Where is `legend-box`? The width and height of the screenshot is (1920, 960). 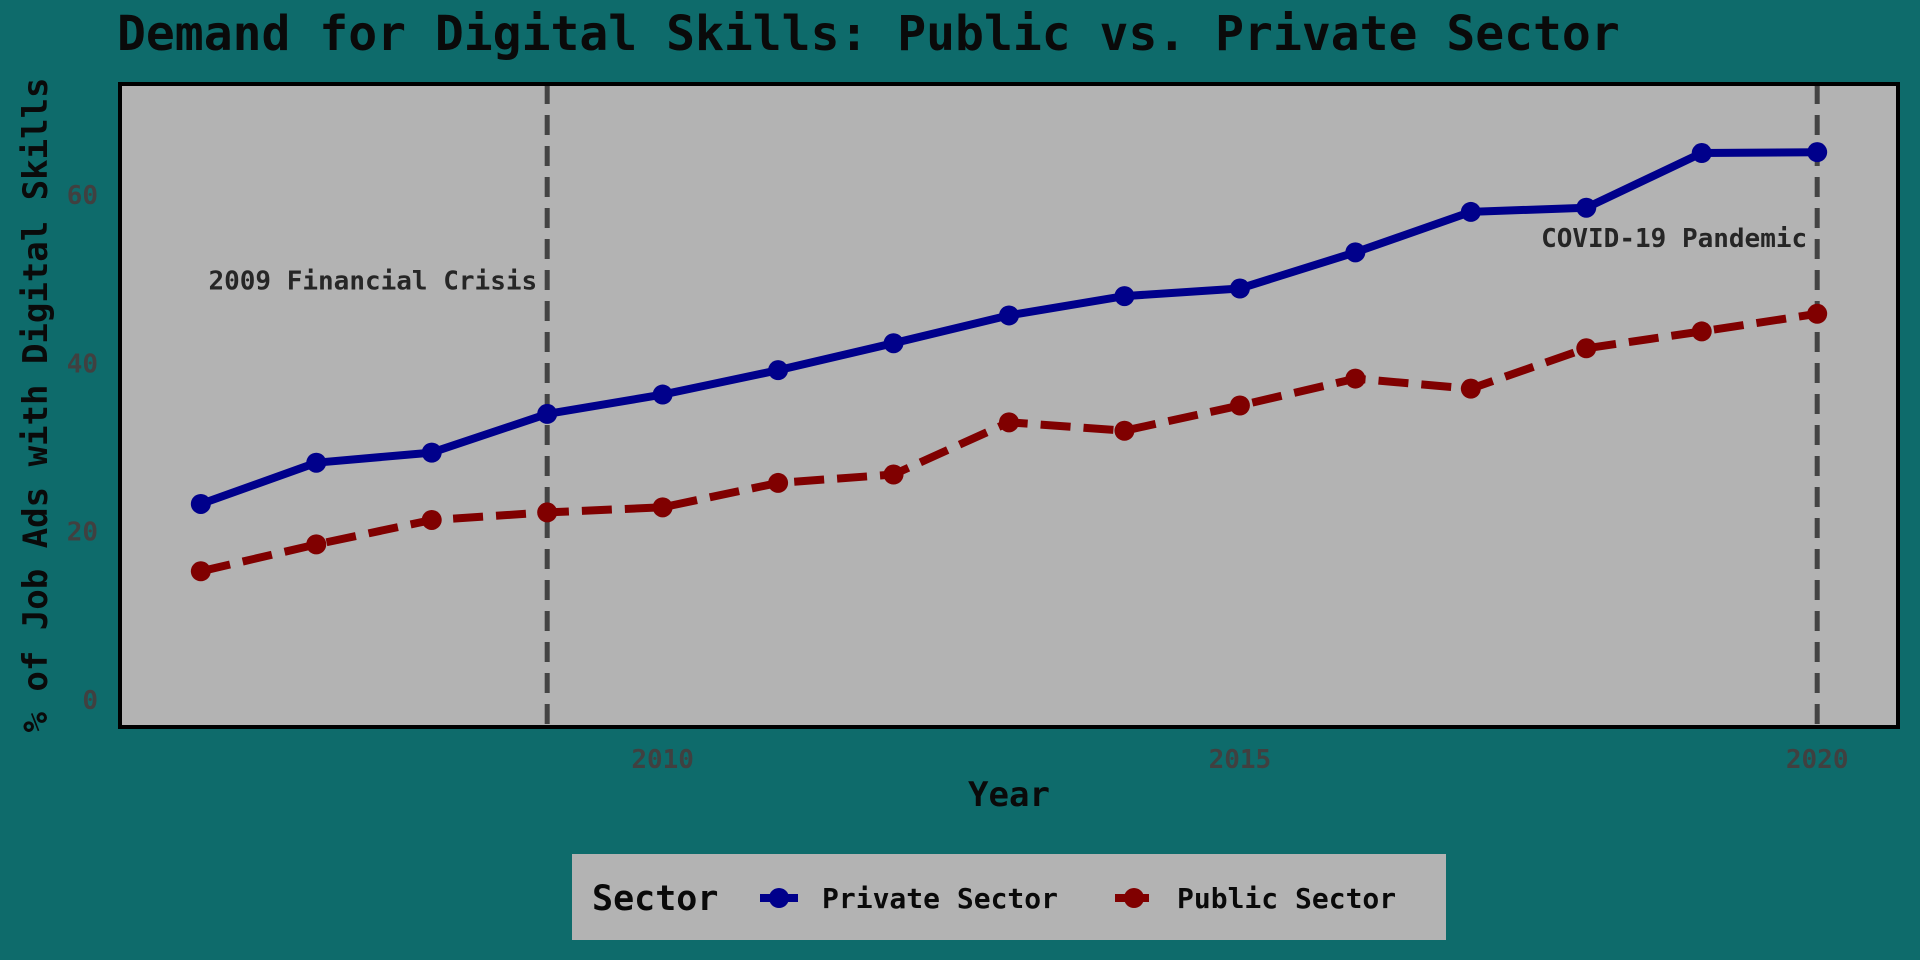
legend-box is located at coordinates (1009, 897).